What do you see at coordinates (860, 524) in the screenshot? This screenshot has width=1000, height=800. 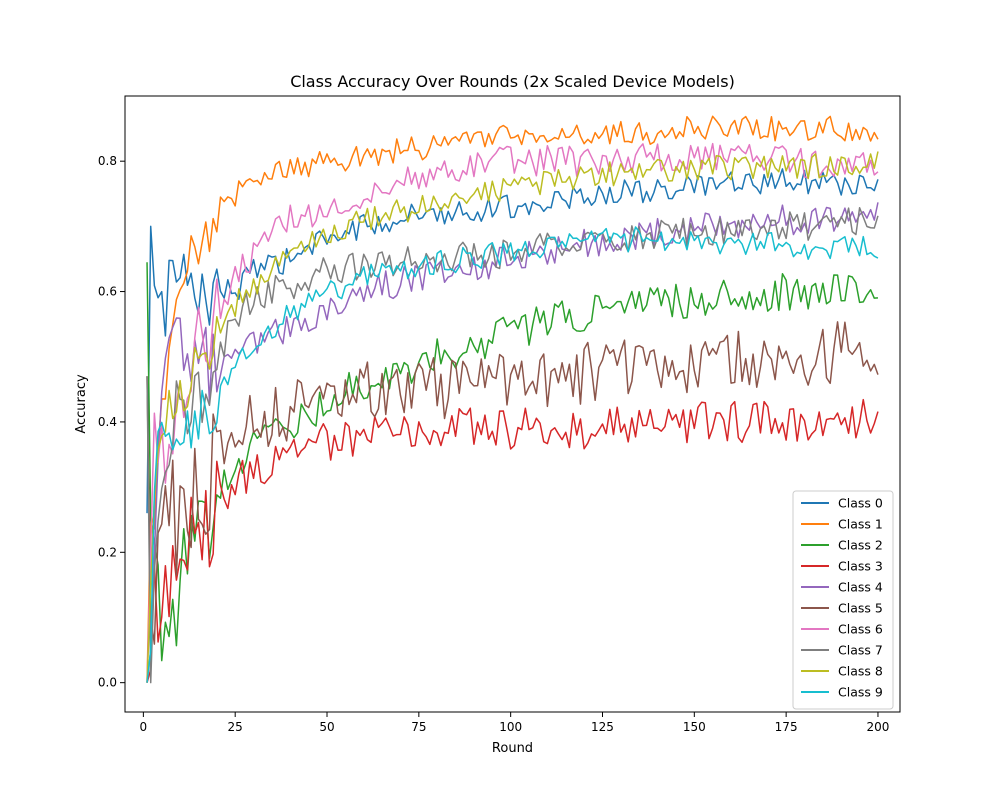 I see `legend-label: Class 1` at bounding box center [860, 524].